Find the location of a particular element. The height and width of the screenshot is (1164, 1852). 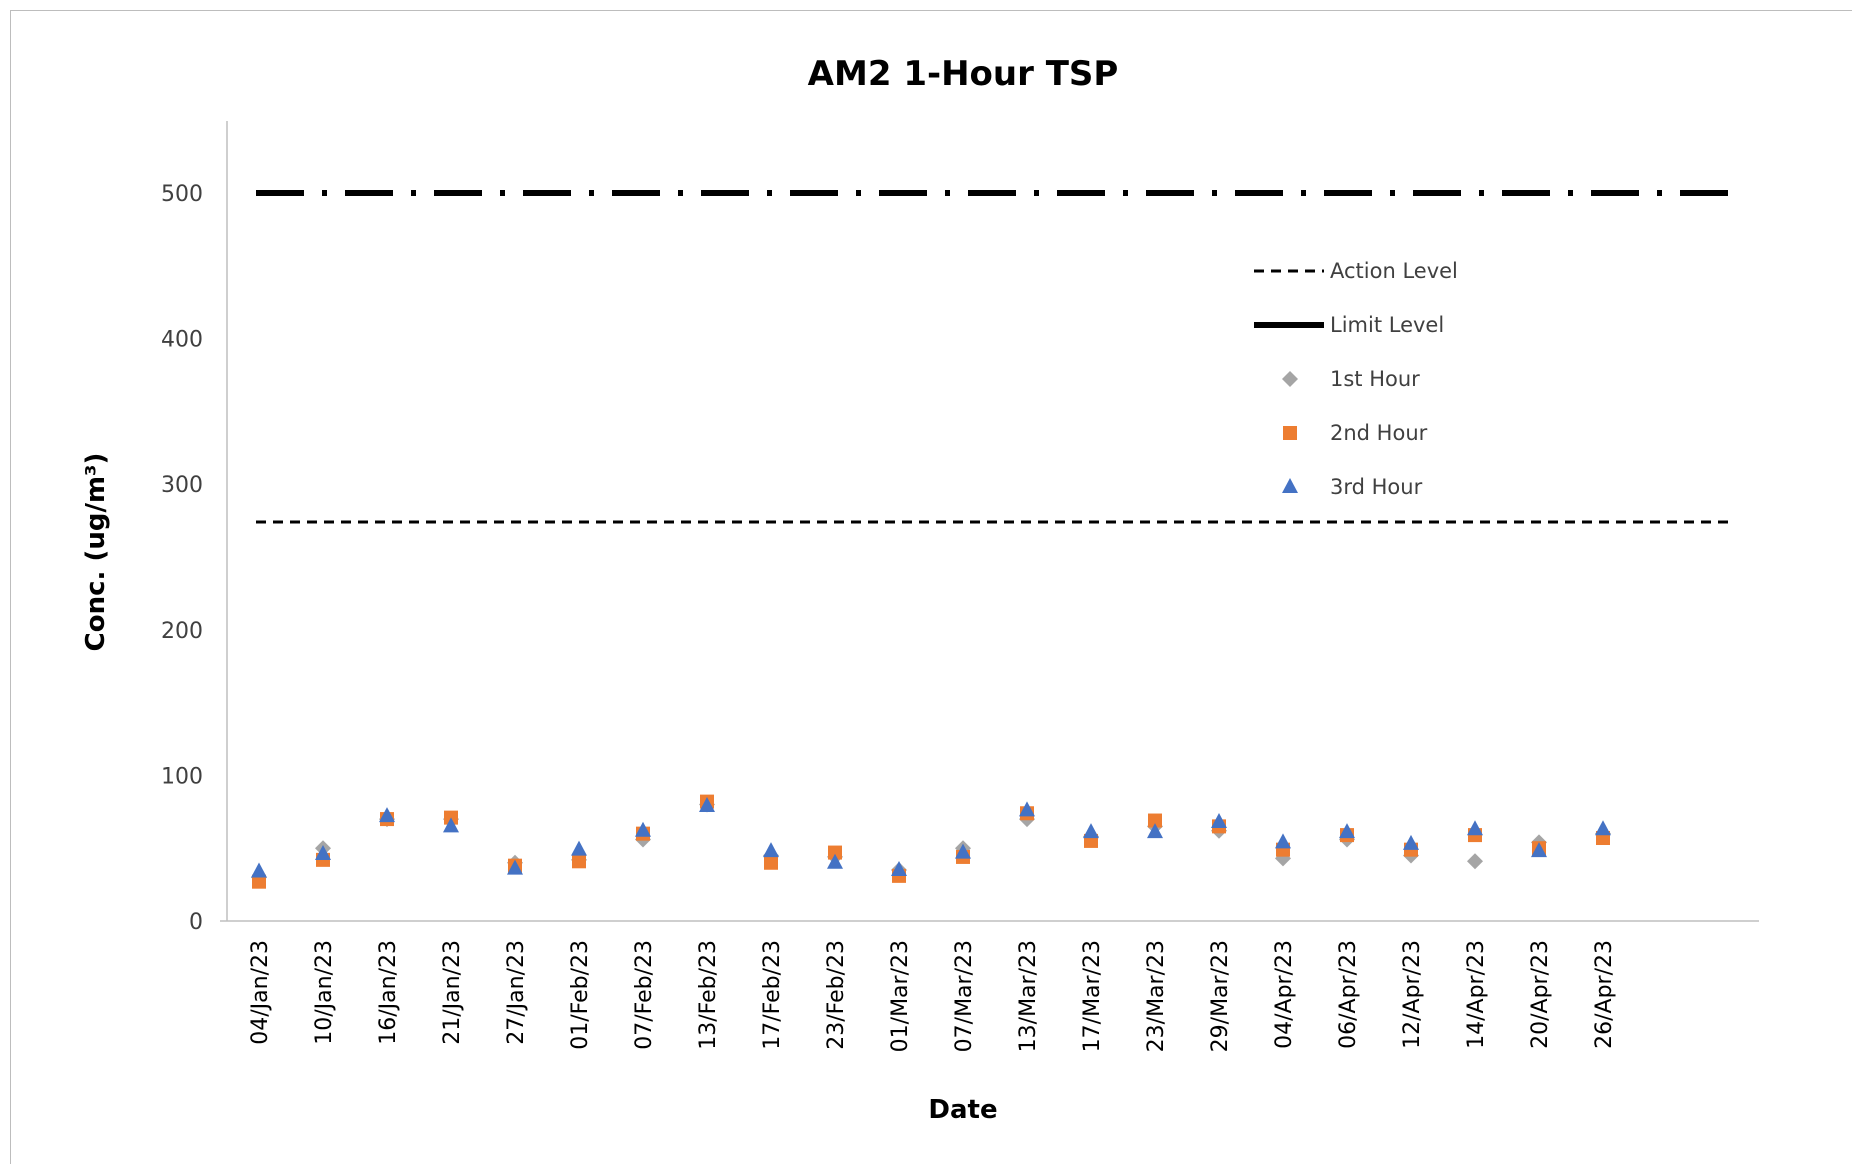

y-tick-label: 400 is located at coordinates (182, 340).